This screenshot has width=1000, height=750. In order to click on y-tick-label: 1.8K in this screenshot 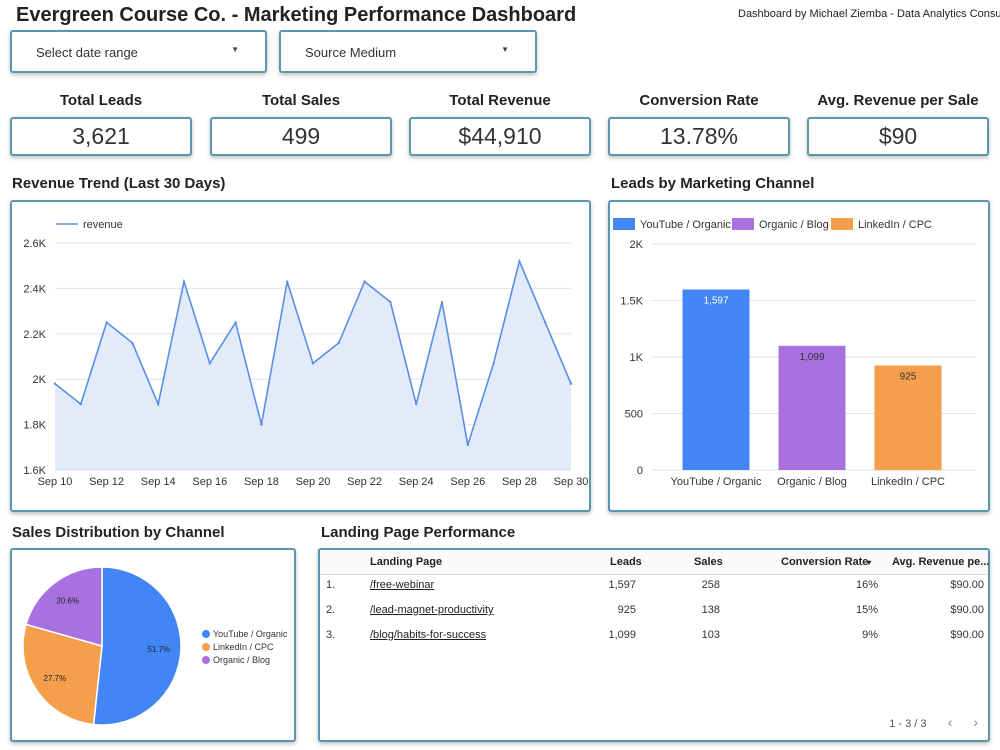, I will do `click(34, 426)`.